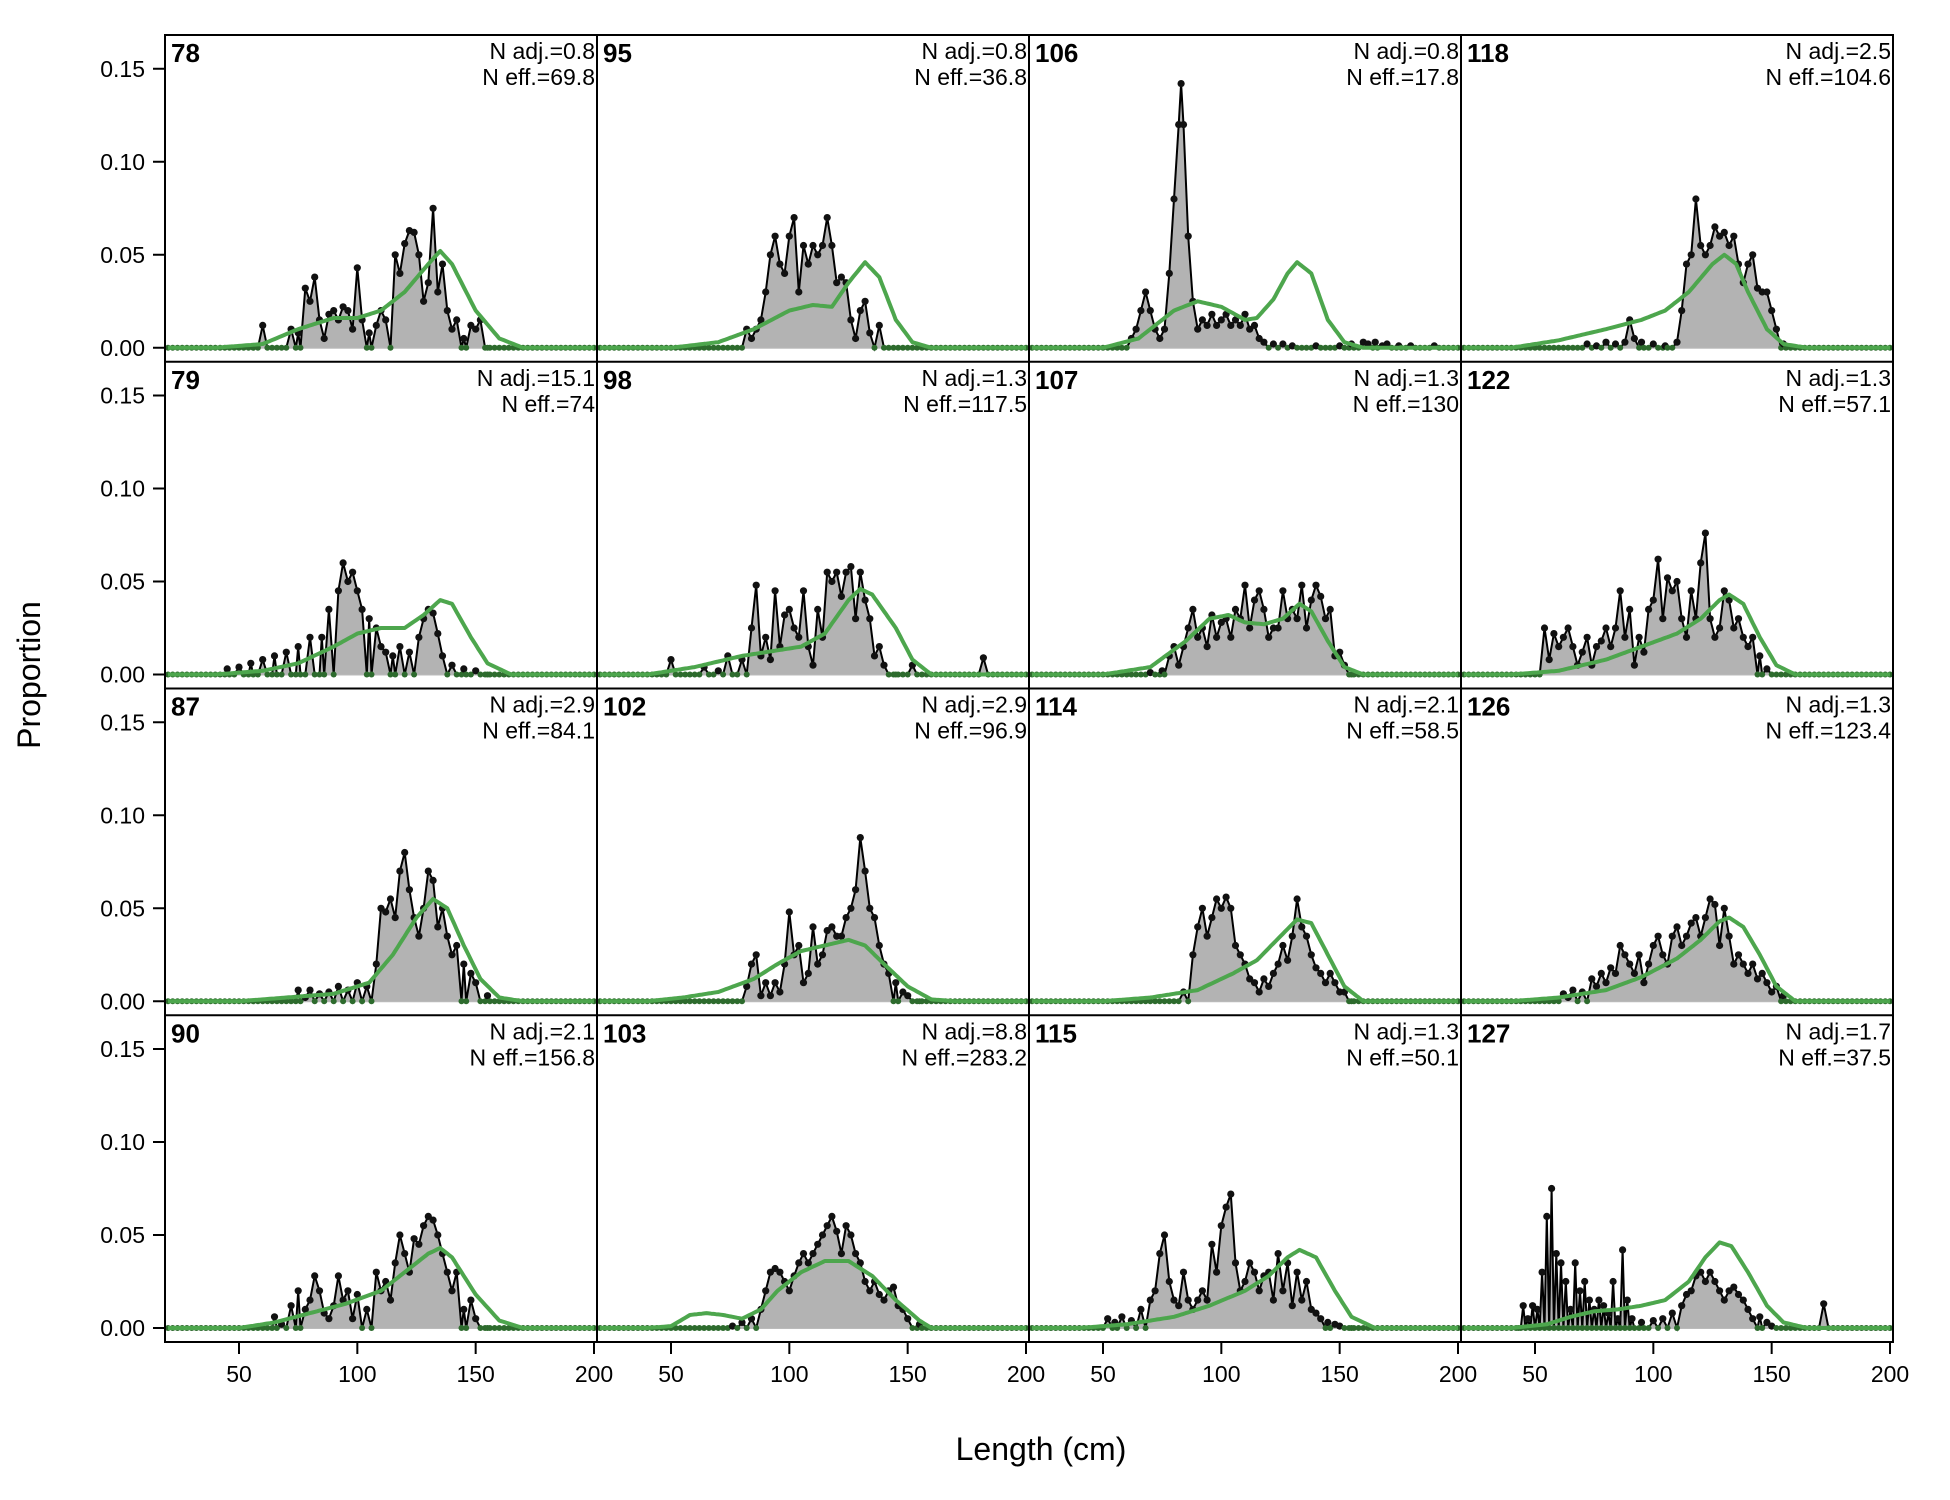 Image resolution: width=1950 pixels, height=1500 pixels. I want to click on panel-n-eff: N eff.=104.6, so click(1828, 77).